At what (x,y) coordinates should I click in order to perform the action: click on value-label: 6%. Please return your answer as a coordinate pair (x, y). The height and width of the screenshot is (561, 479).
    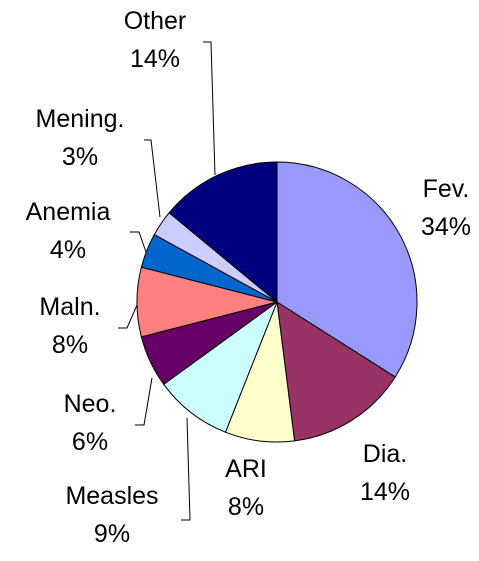
    Looking at the image, I should click on (90, 442).